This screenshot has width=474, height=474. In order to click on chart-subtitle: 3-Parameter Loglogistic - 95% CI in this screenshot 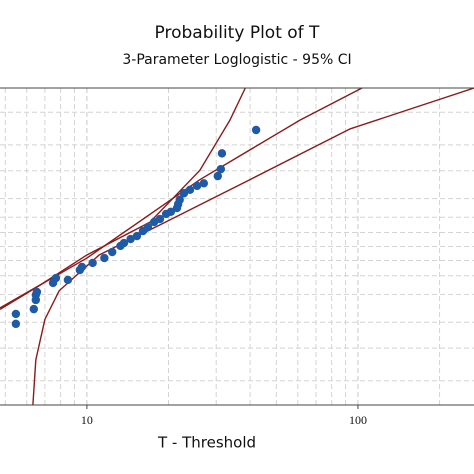, I will do `click(236, 60)`.